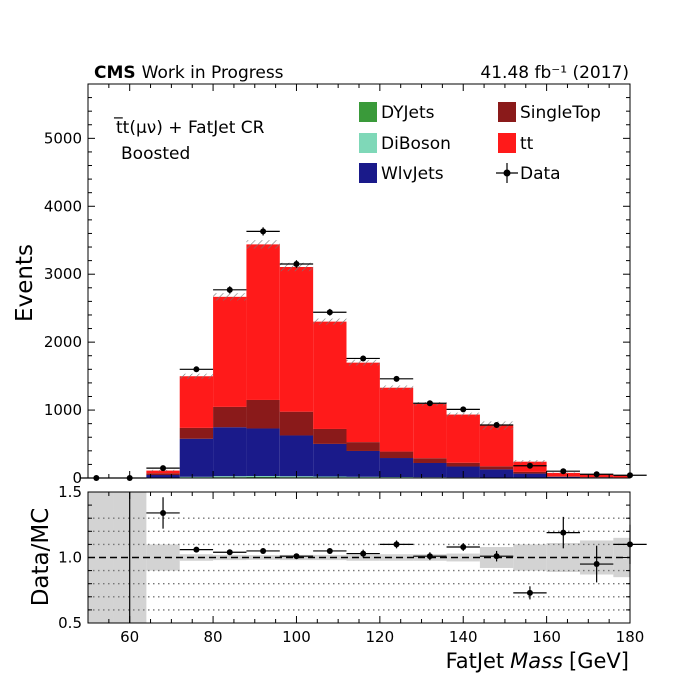 The width and height of the screenshot is (700, 700). I want to click on ratio-ytick-label-1.0: 1.0, so click(70, 558).